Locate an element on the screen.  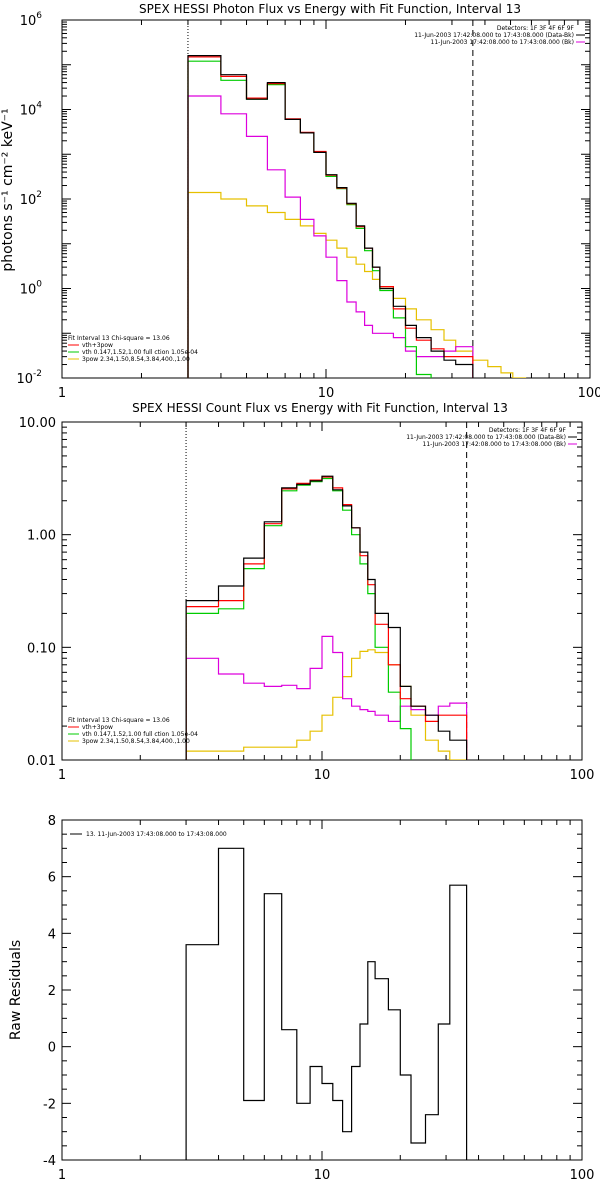
y-tick-label: 0 is located at coordinates (52, 1048).